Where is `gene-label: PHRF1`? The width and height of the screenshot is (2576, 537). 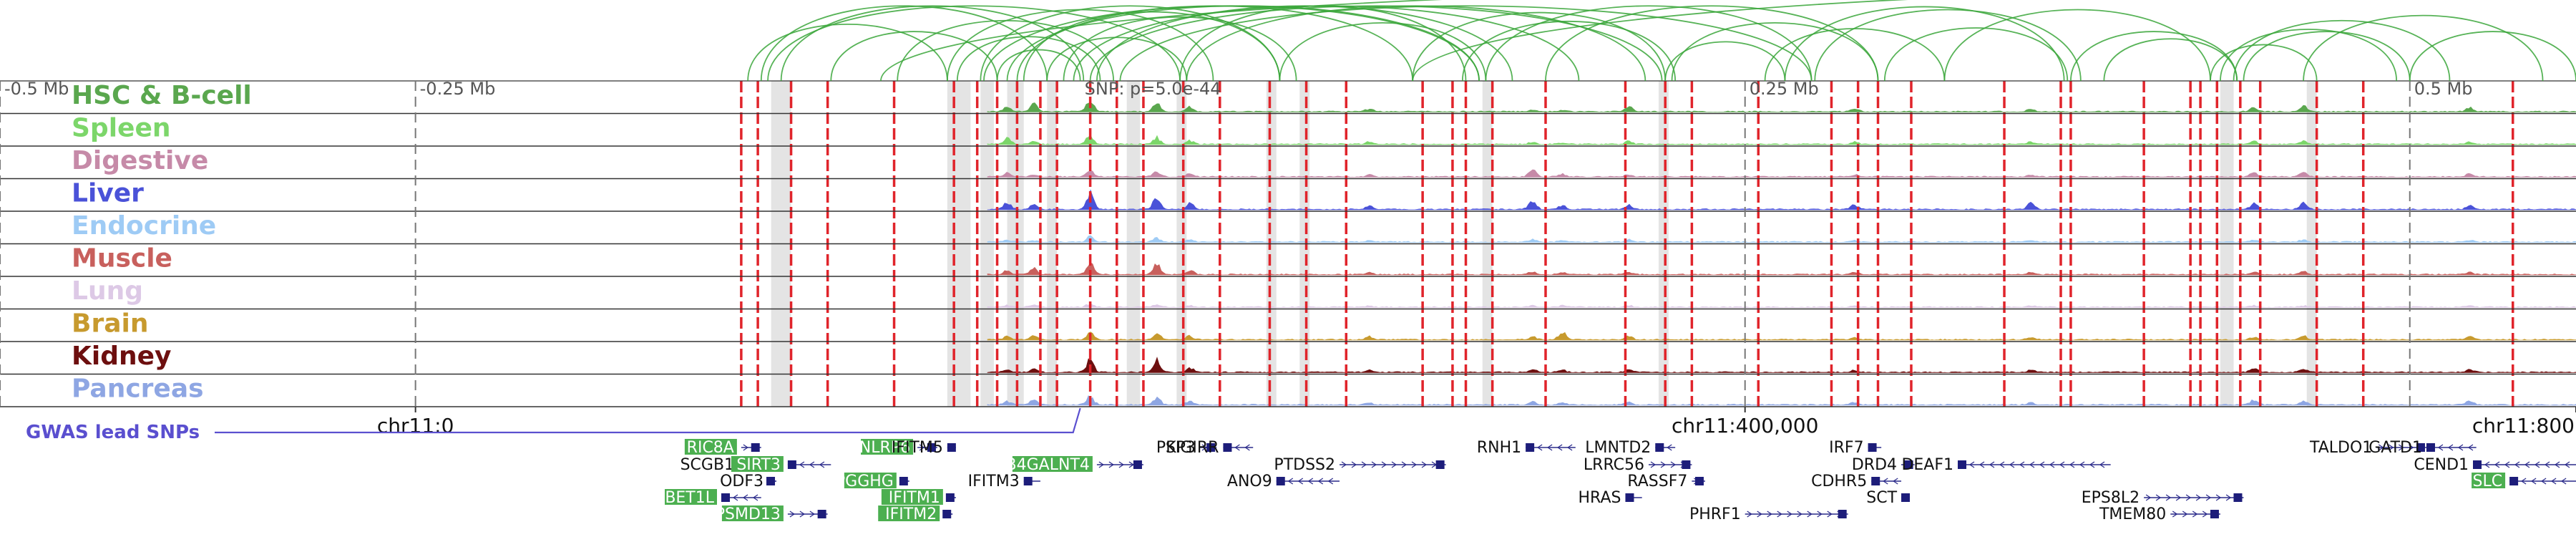 gene-label: PHRF1 is located at coordinates (1715, 514).